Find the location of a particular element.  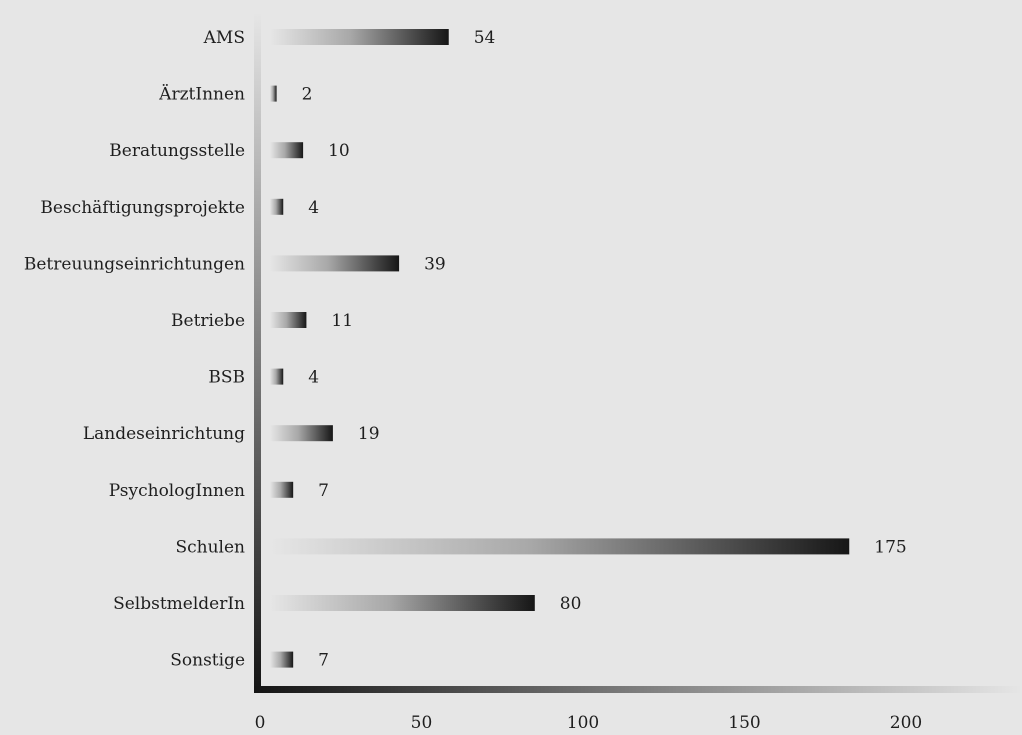

category-label: Beschäftigungsprojekte is located at coordinates (142, 208).